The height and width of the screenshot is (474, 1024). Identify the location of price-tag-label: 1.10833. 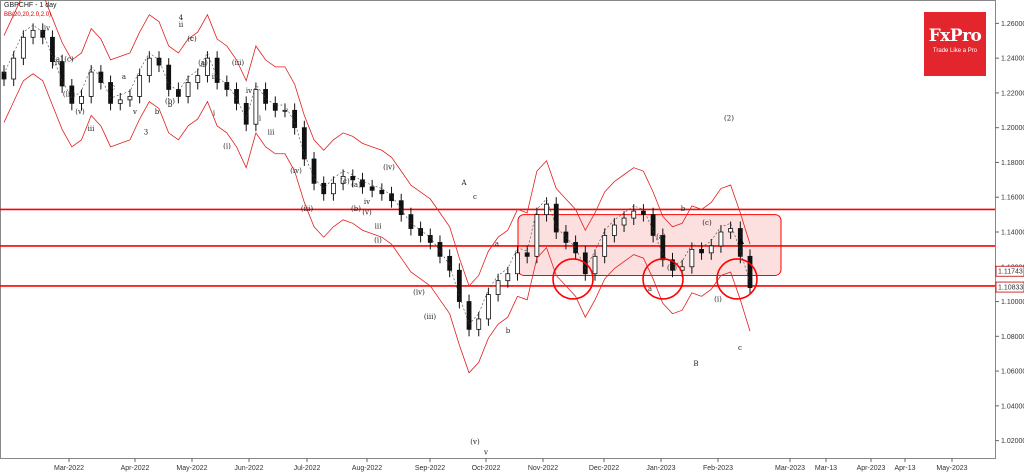
(1010, 288).